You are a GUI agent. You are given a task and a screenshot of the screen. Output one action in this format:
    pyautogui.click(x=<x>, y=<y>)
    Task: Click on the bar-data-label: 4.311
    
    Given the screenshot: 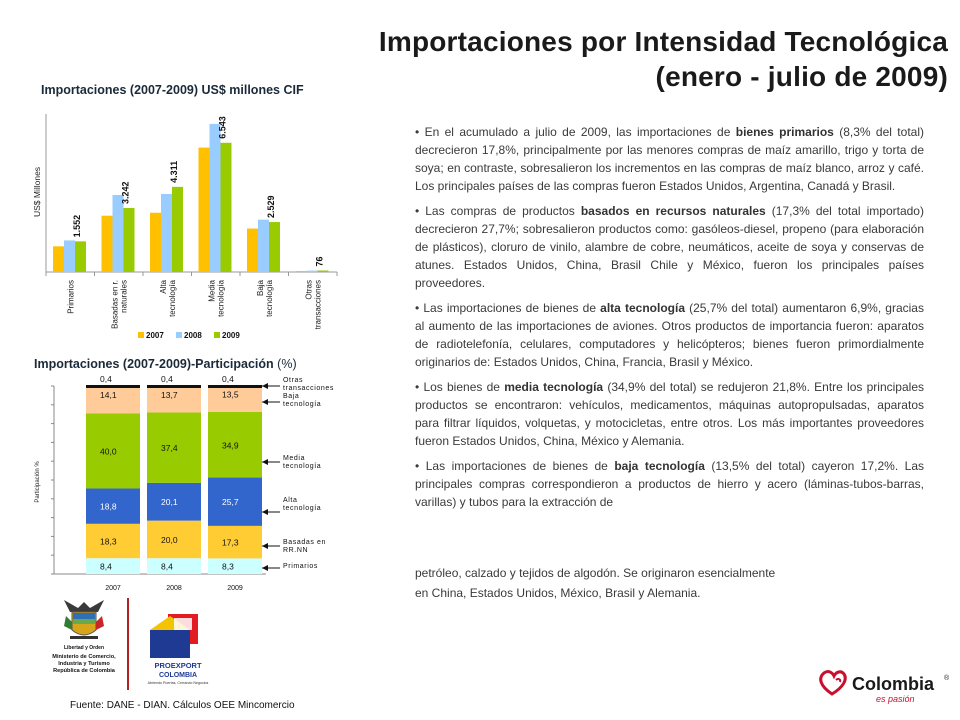 What is the action you would take?
    pyautogui.click(x=174, y=172)
    